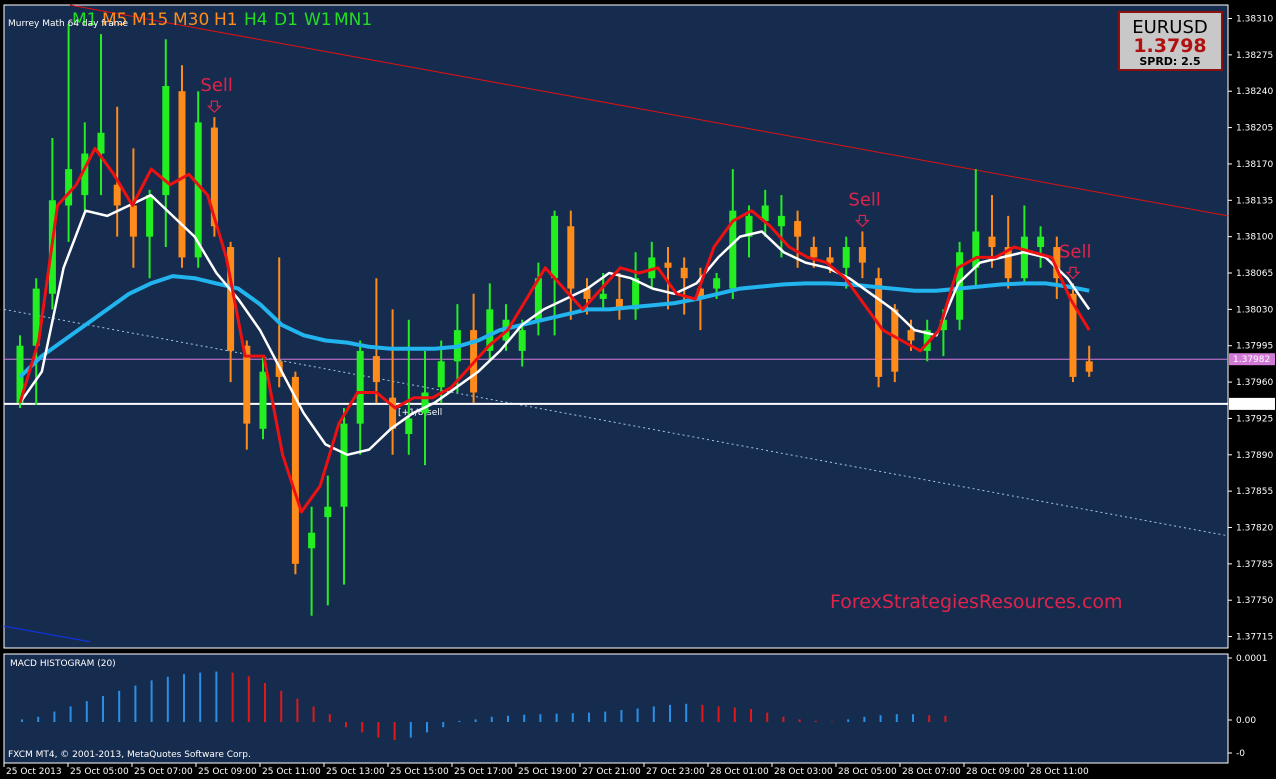 The width and height of the screenshot is (1276, 779). I want to click on timeframe-m15: M15, so click(150, 20).